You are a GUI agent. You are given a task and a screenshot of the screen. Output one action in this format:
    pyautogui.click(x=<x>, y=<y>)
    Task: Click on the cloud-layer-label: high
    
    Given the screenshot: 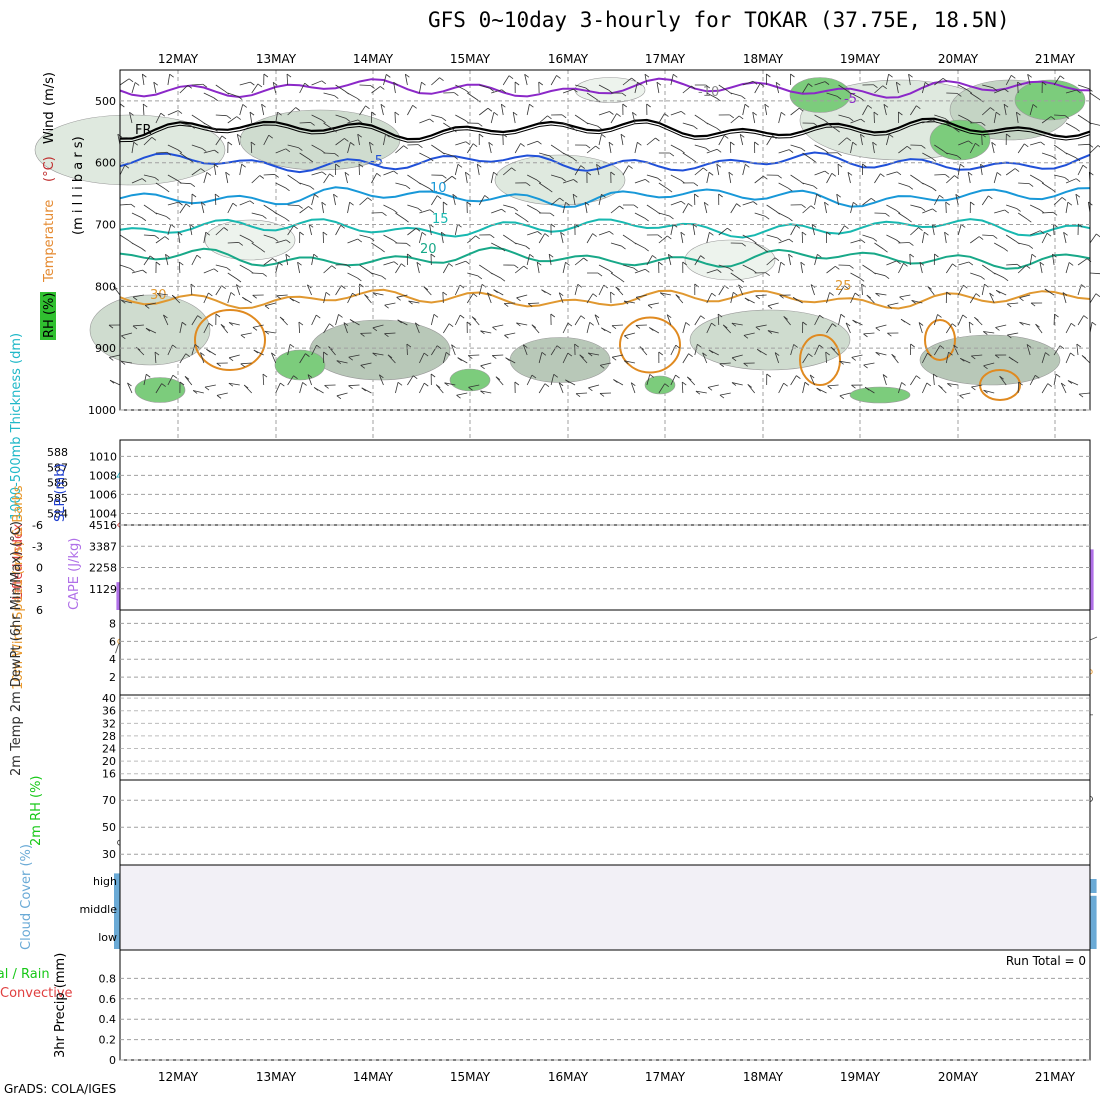 What is the action you would take?
    pyautogui.click(x=105, y=881)
    